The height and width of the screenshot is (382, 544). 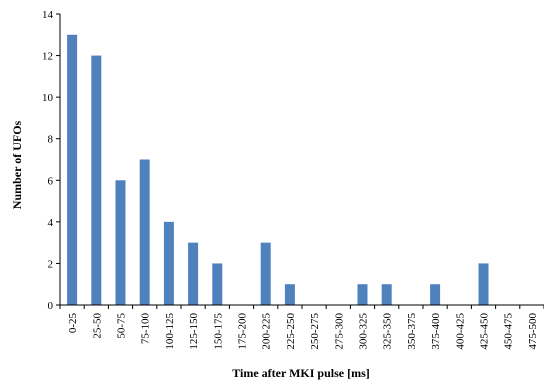 What do you see at coordinates (485, 331) in the screenshot?
I see `x-tick-label: 425-450` at bounding box center [485, 331].